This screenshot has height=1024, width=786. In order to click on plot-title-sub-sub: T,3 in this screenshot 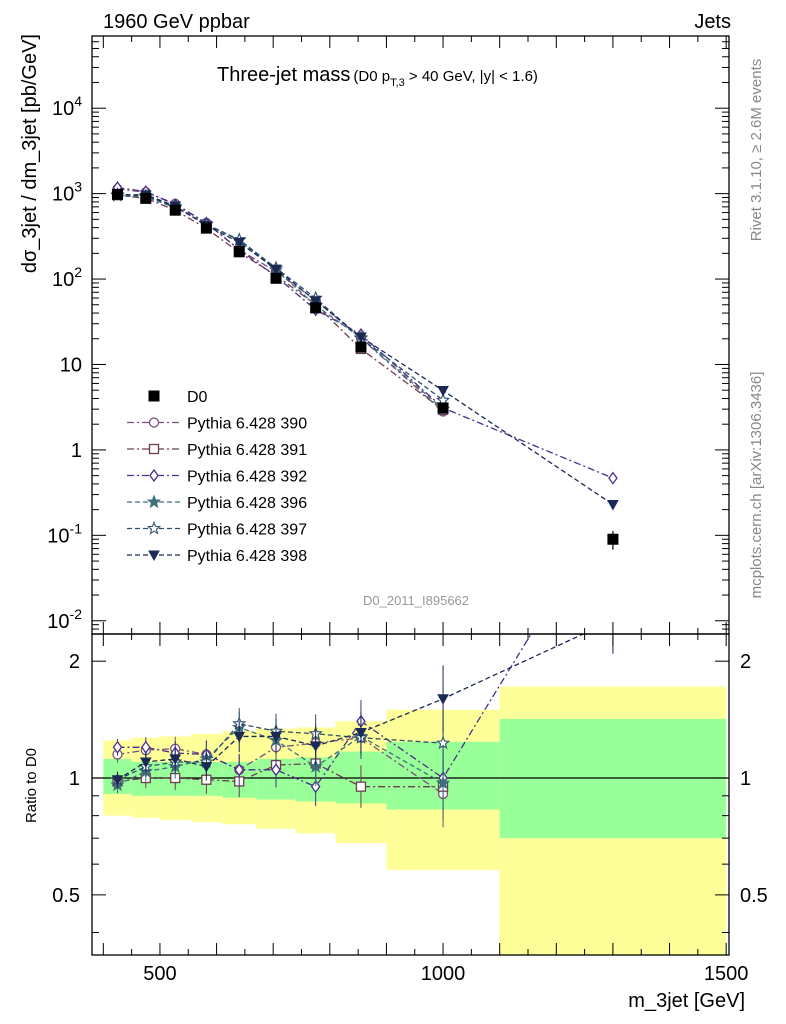, I will do `click(397, 83)`.